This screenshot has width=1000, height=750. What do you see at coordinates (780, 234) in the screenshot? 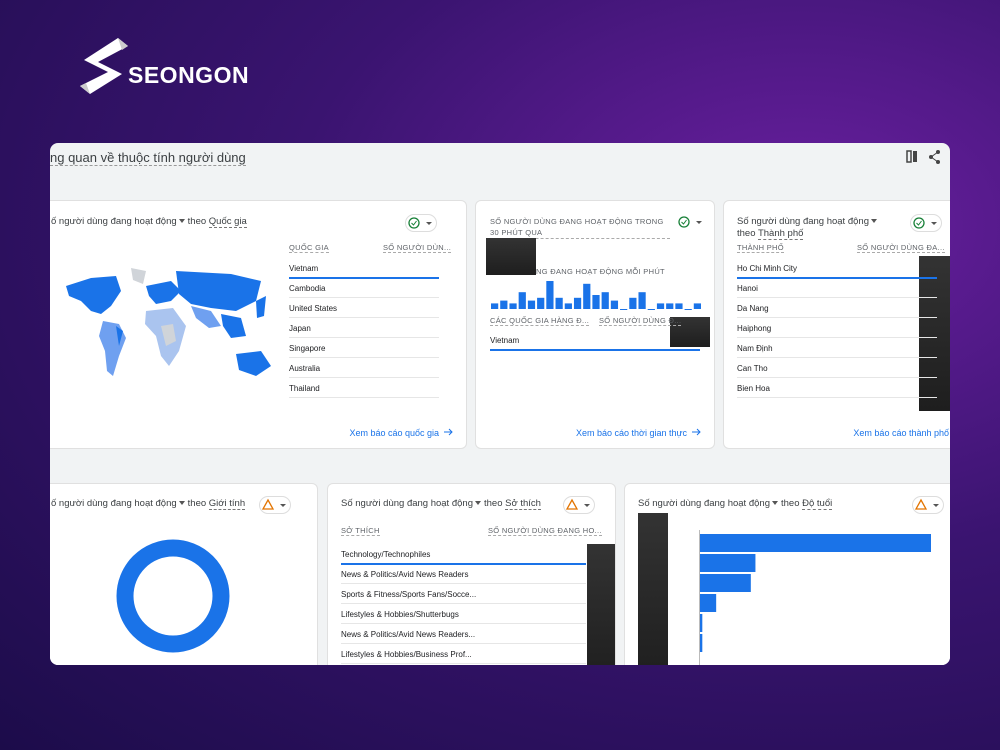
I see `dimension: Thành phố` at bounding box center [780, 234].